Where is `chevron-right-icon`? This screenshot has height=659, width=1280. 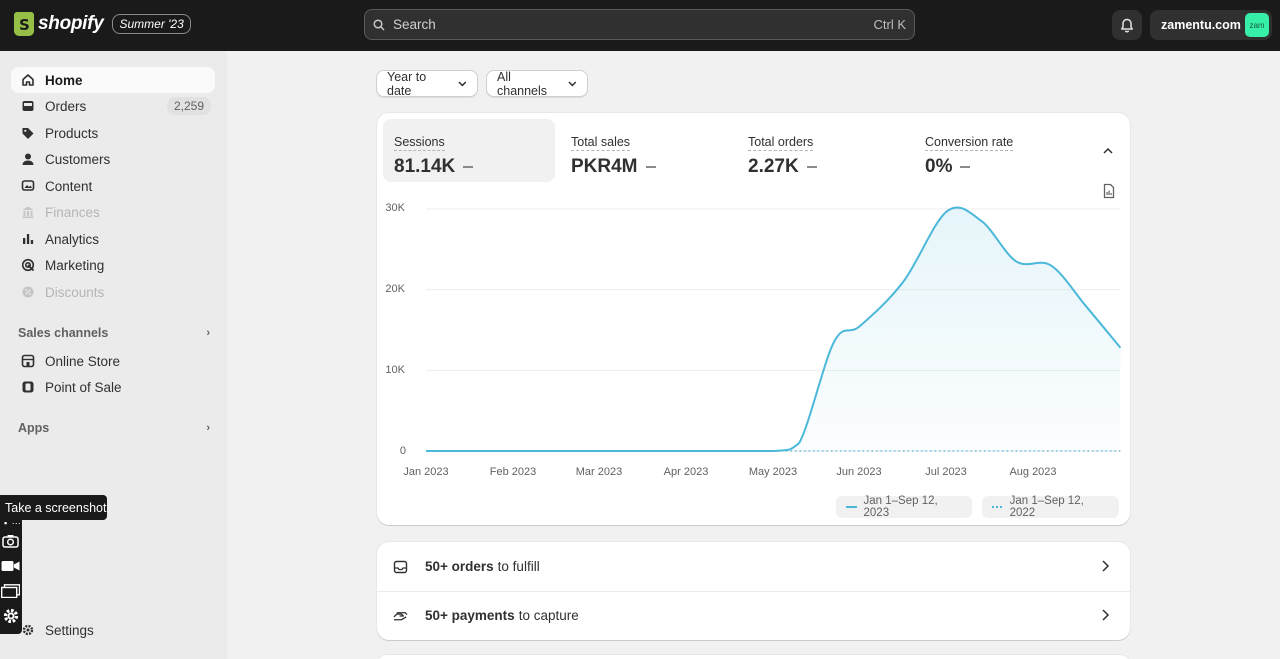 chevron-right-icon is located at coordinates (1106, 566).